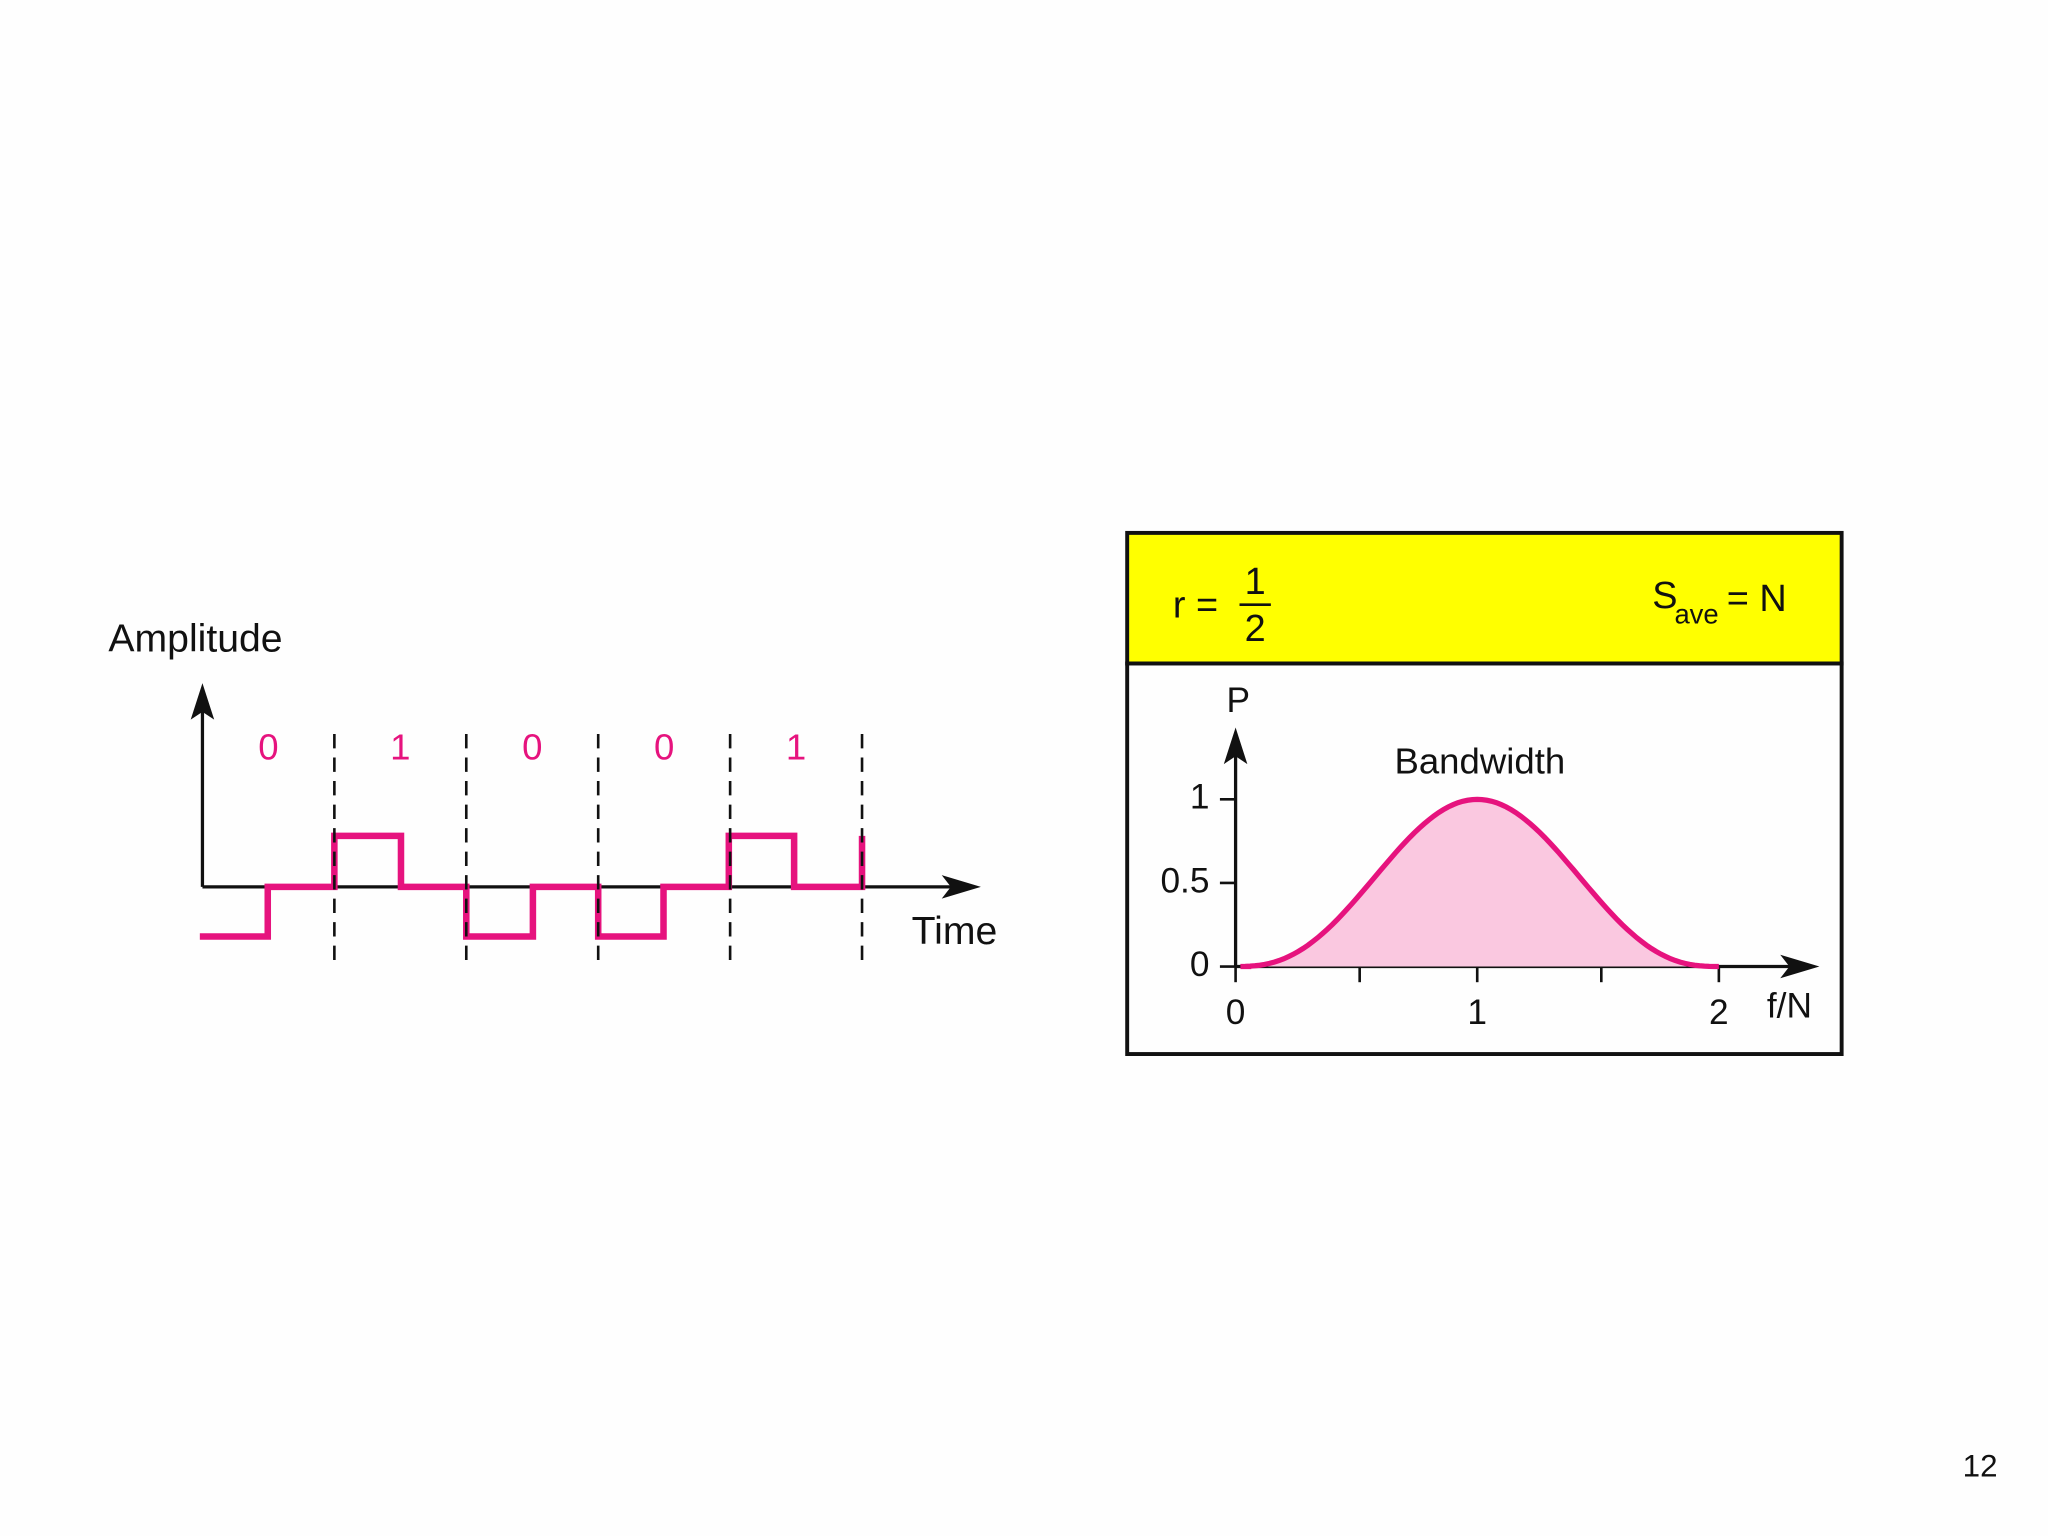 The image size is (2048, 1536). What do you see at coordinates (1789, 1006) in the screenshot?
I see `x-axis-label: f/N` at bounding box center [1789, 1006].